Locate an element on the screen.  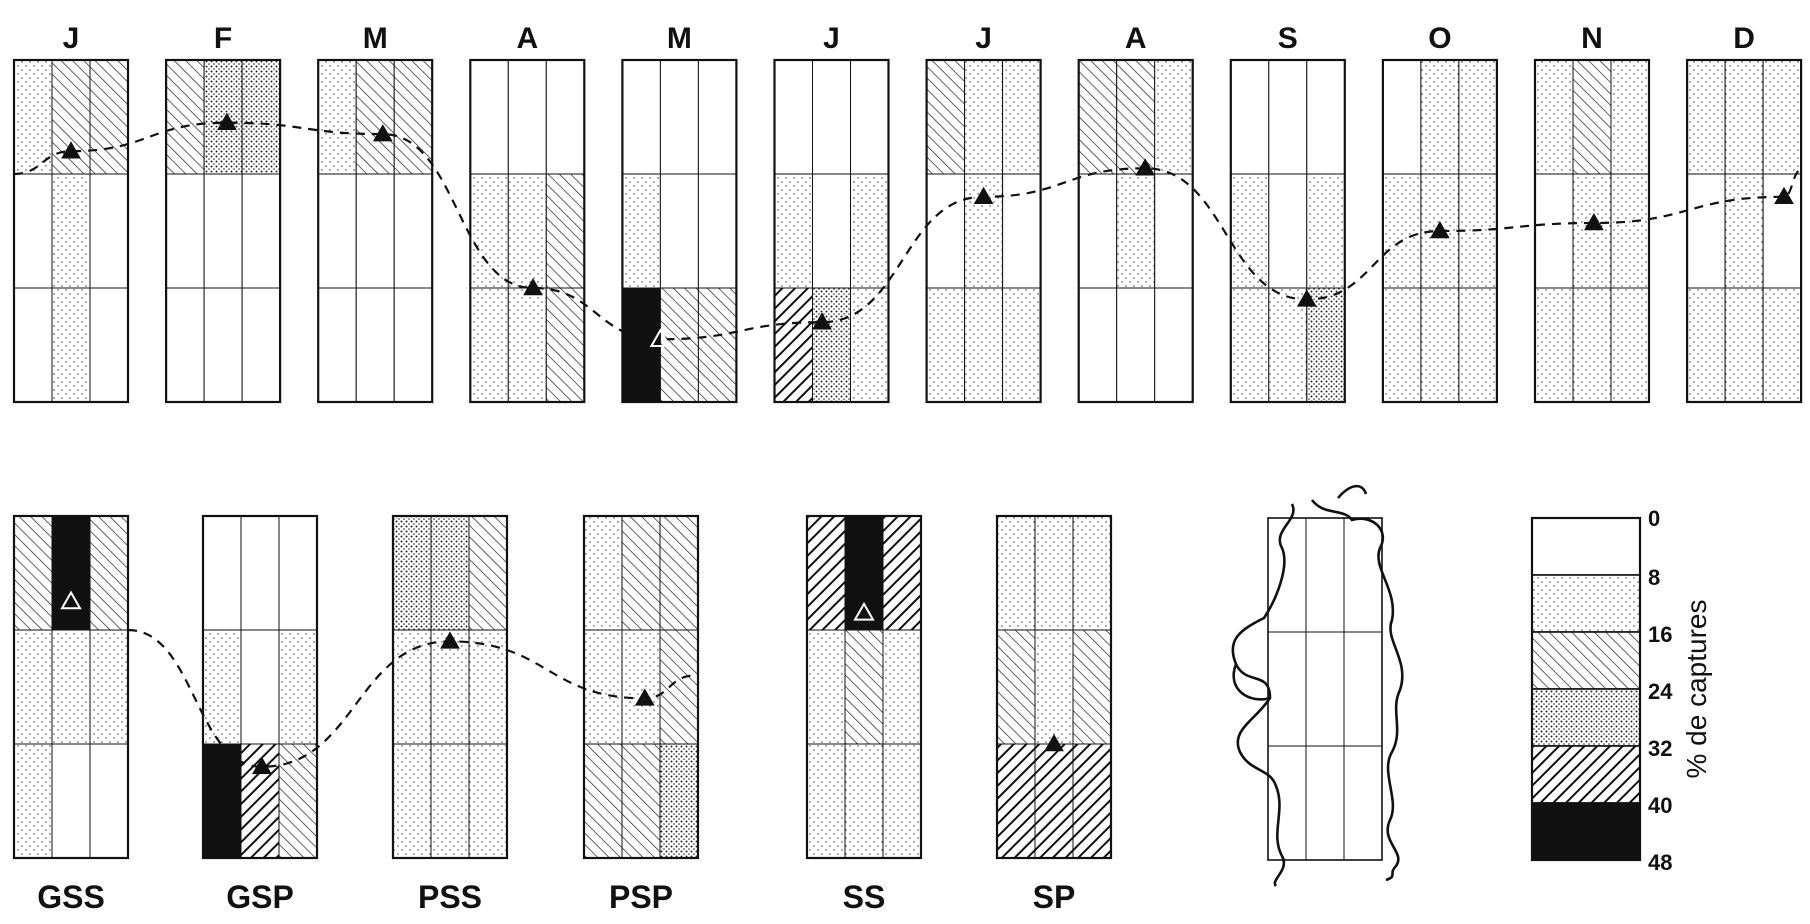
month-panel: N is located at coordinates (1592, 213).